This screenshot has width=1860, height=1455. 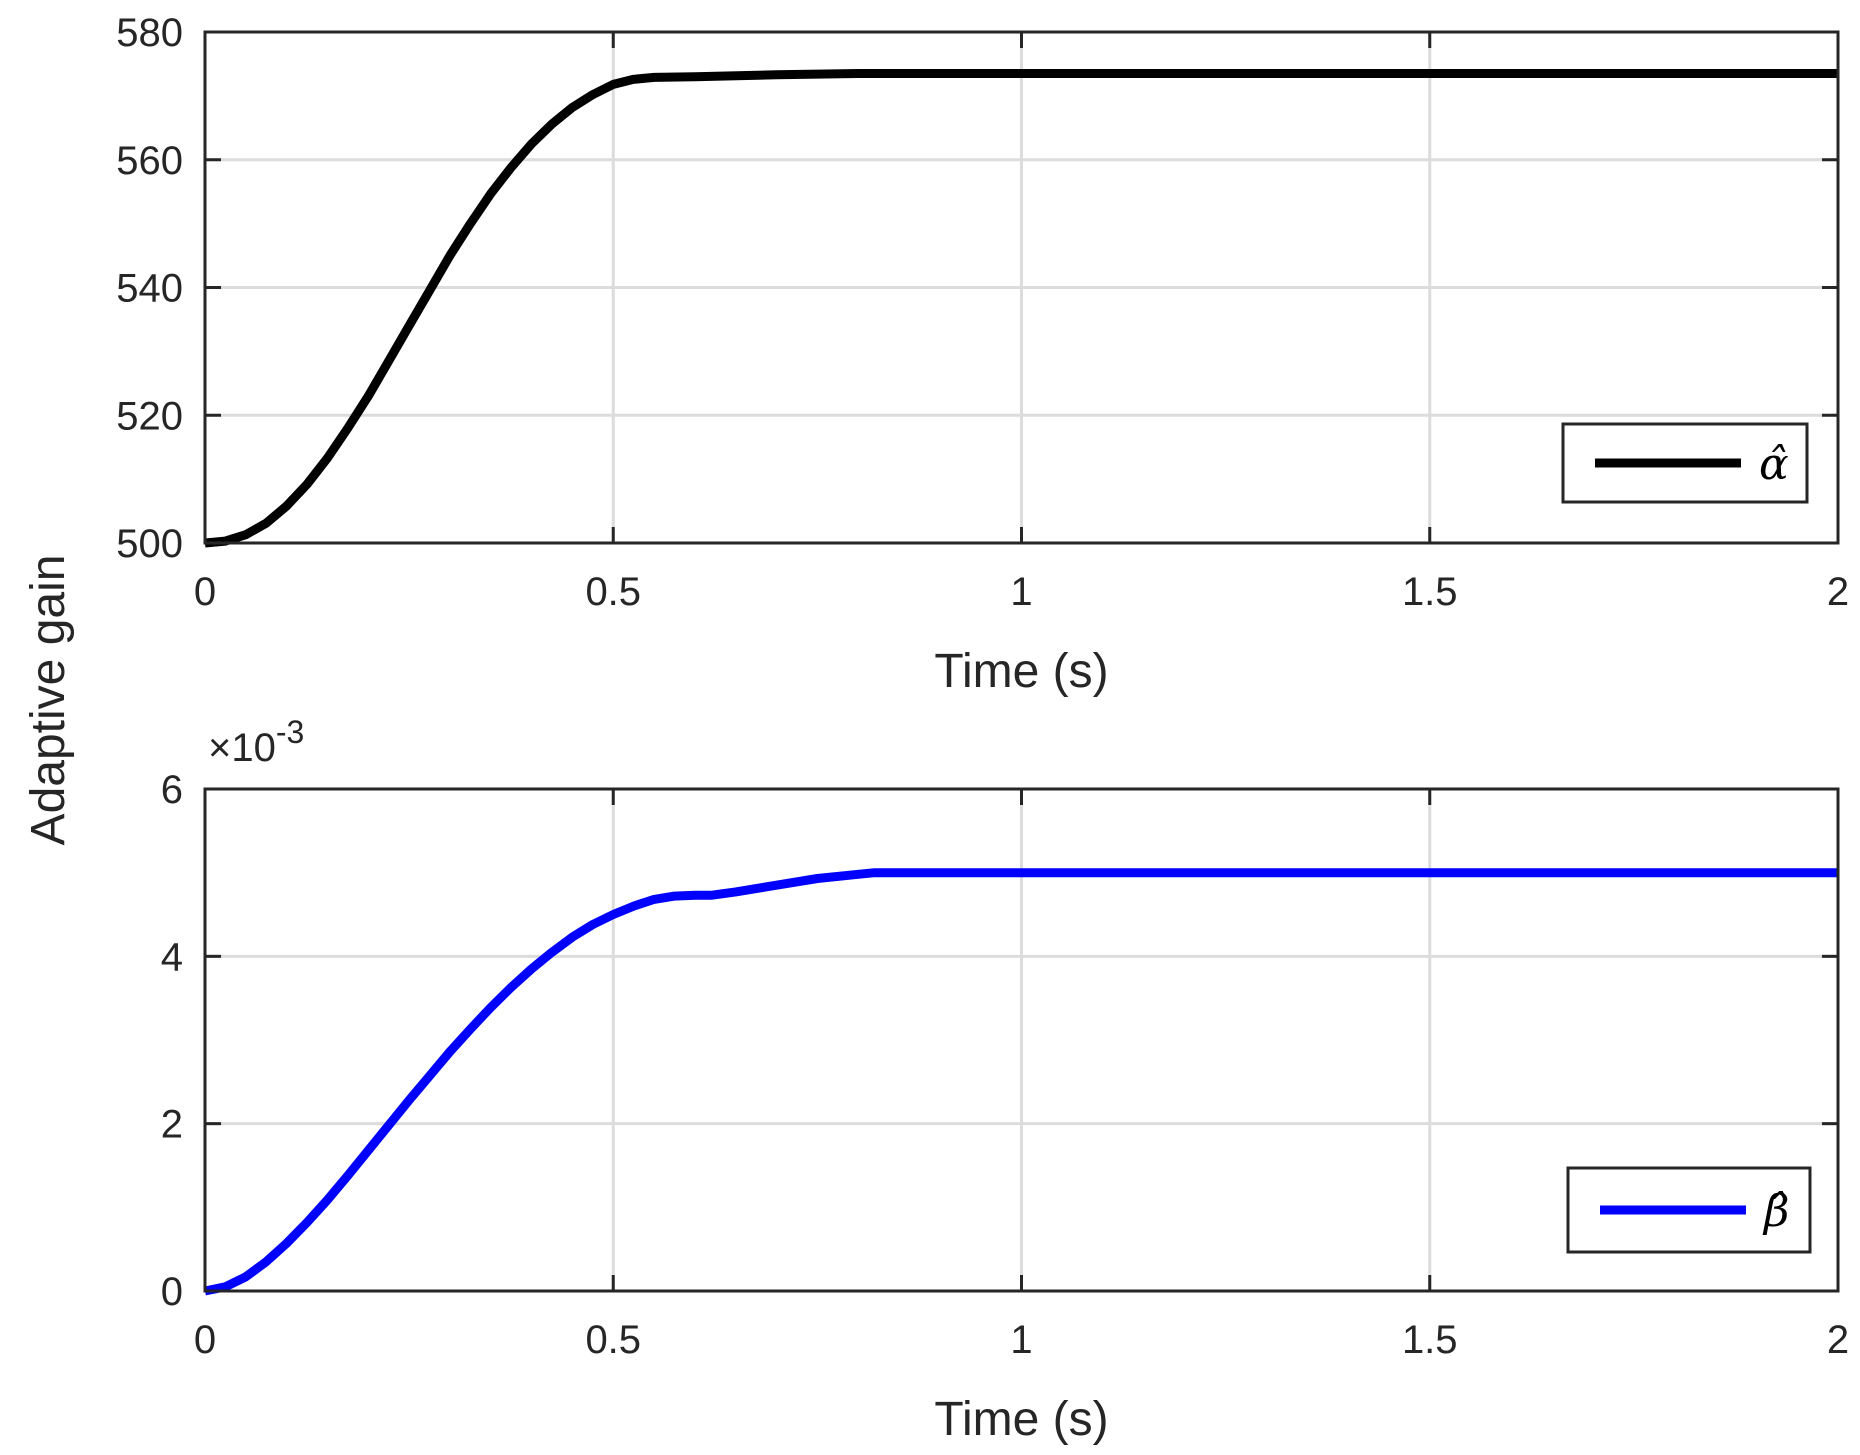 What do you see at coordinates (1775, 1211) in the screenshot?
I see `legend-label: β̂` at bounding box center [1775, 1211].